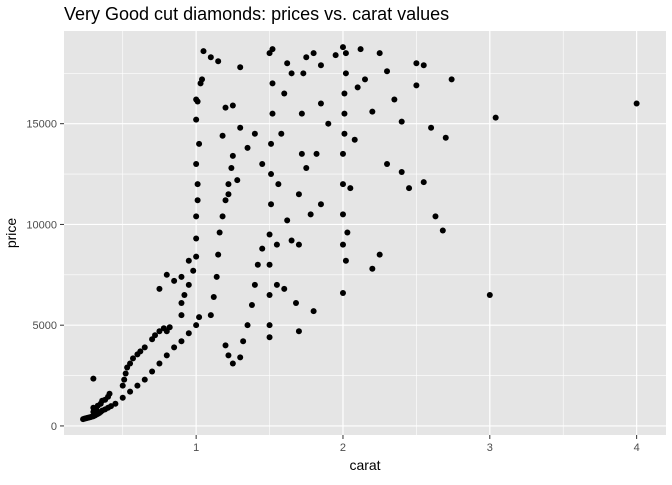 This screenshot has width=672, height=485. What do you see at coordinates (364, 465) in the screenshot?
I see `x-axis-label: carat` at bounding box center [364, 465].